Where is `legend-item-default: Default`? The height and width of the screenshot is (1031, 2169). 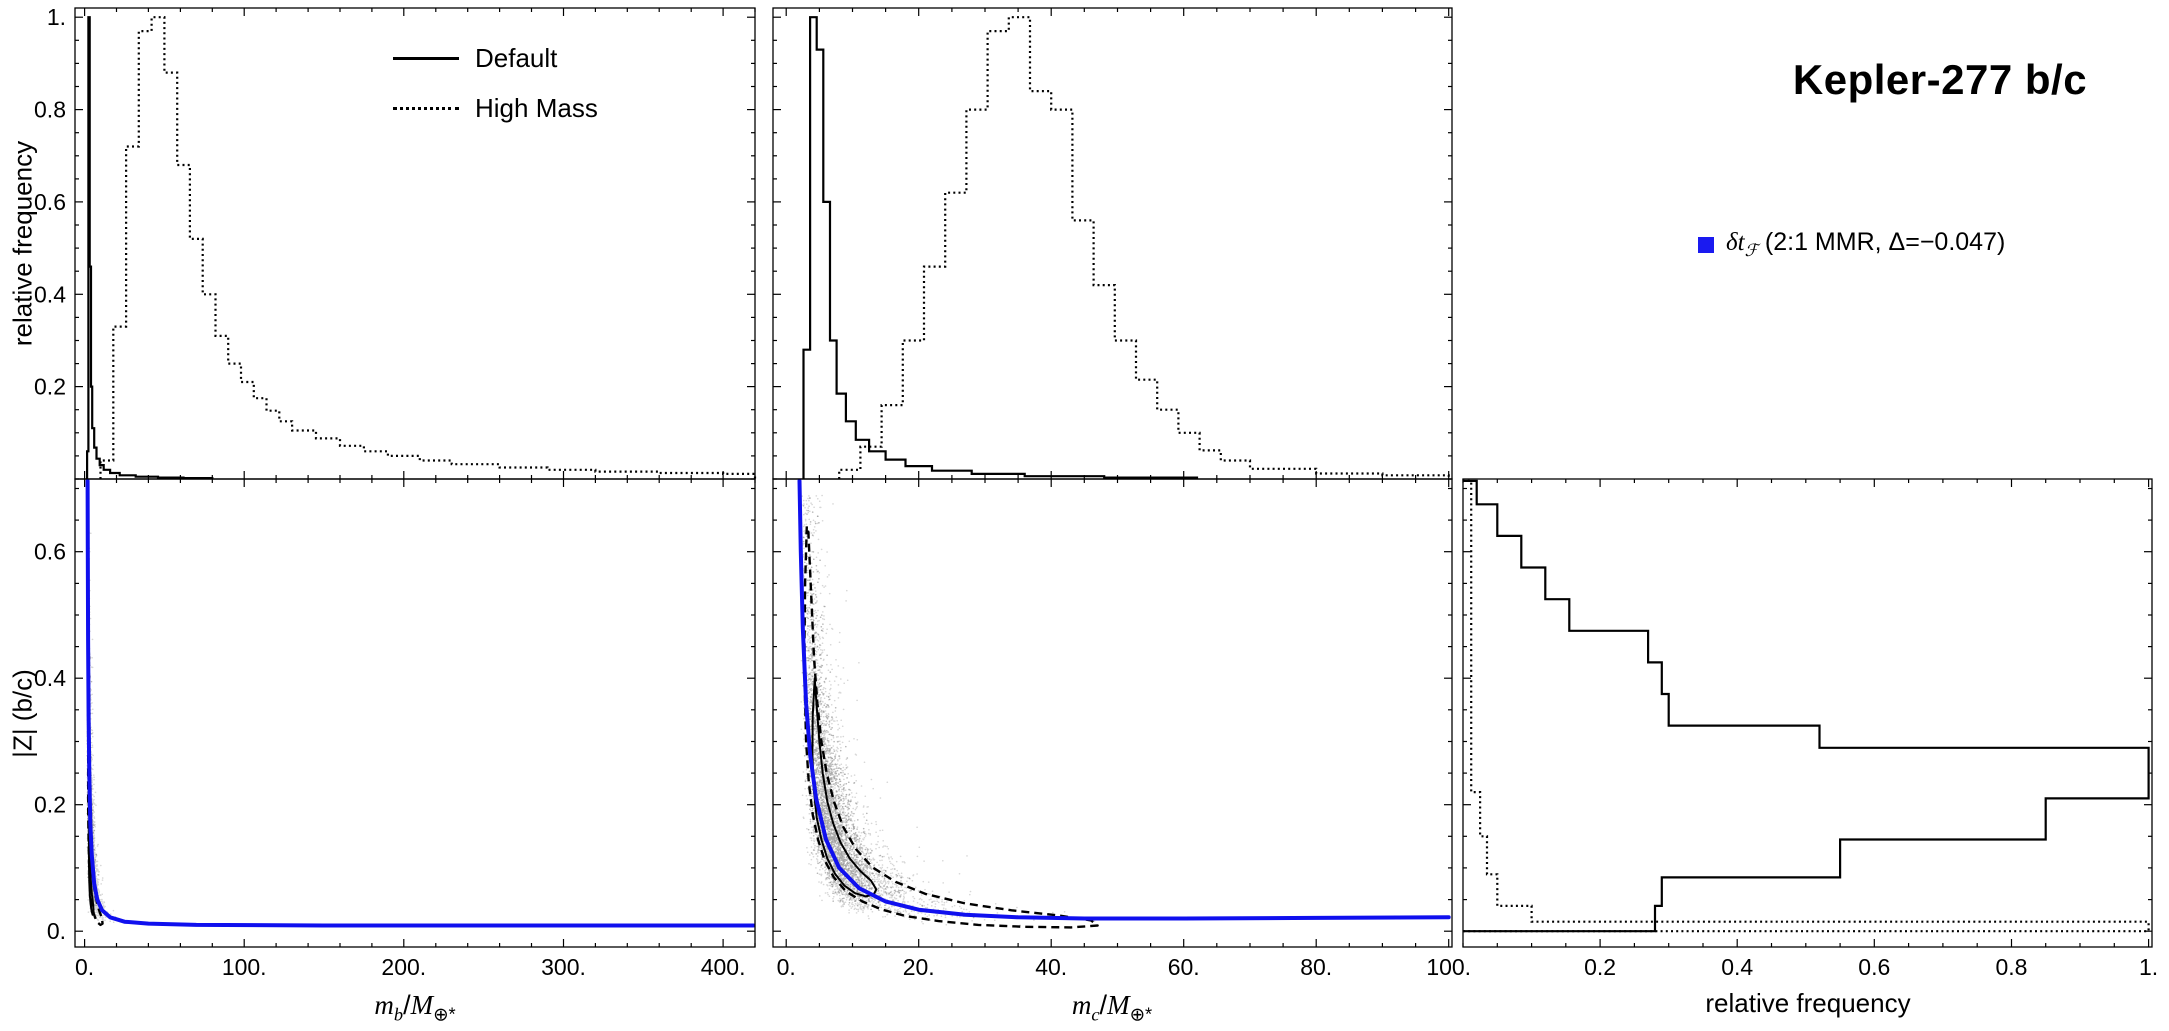
legend-item-default: Default is located at coordinates (495, 58).